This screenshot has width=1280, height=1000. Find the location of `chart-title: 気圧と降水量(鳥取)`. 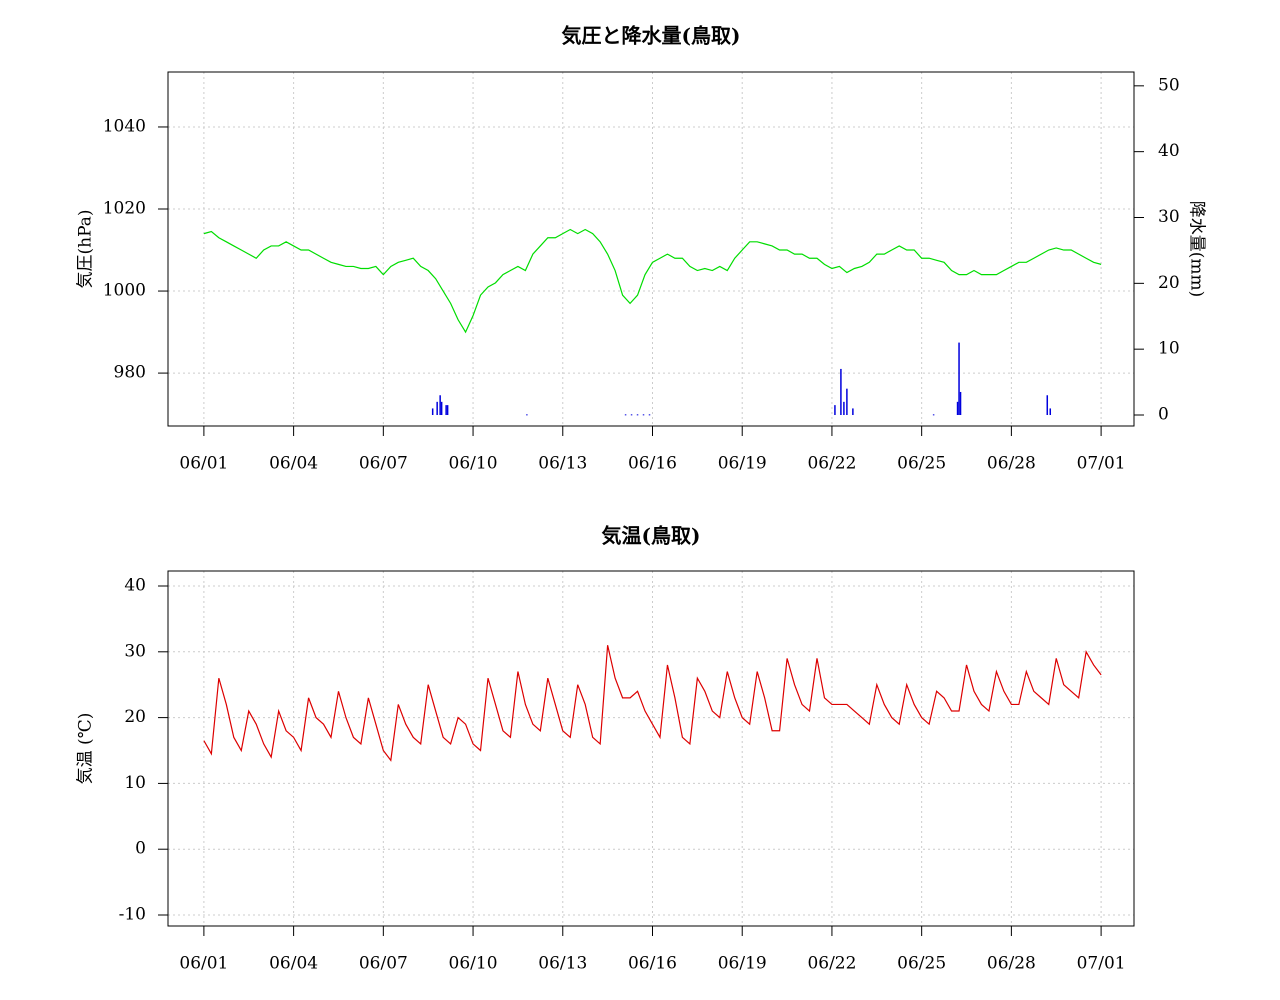

chart-title: 気圧と降水量(鳥取) is located at coordinates (651, 36).